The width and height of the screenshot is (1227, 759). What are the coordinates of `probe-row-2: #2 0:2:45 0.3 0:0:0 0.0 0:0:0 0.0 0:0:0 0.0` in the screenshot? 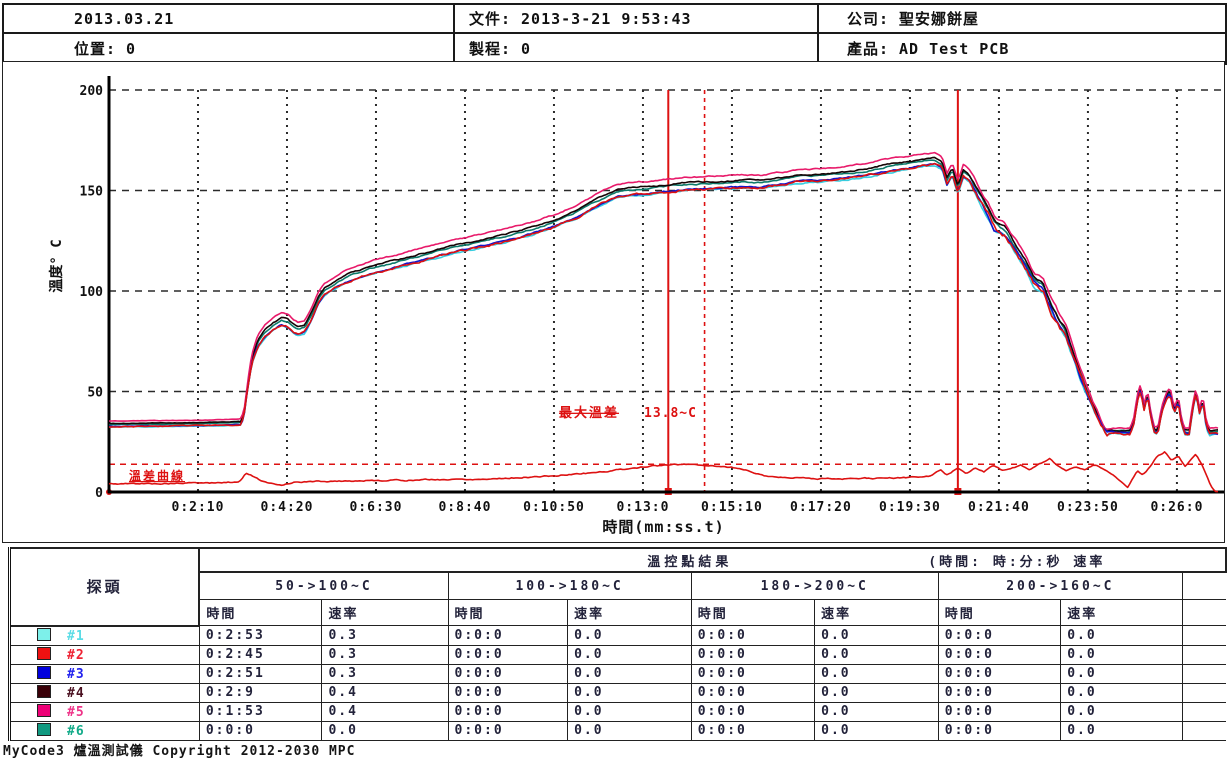 It's located at (617, 654).